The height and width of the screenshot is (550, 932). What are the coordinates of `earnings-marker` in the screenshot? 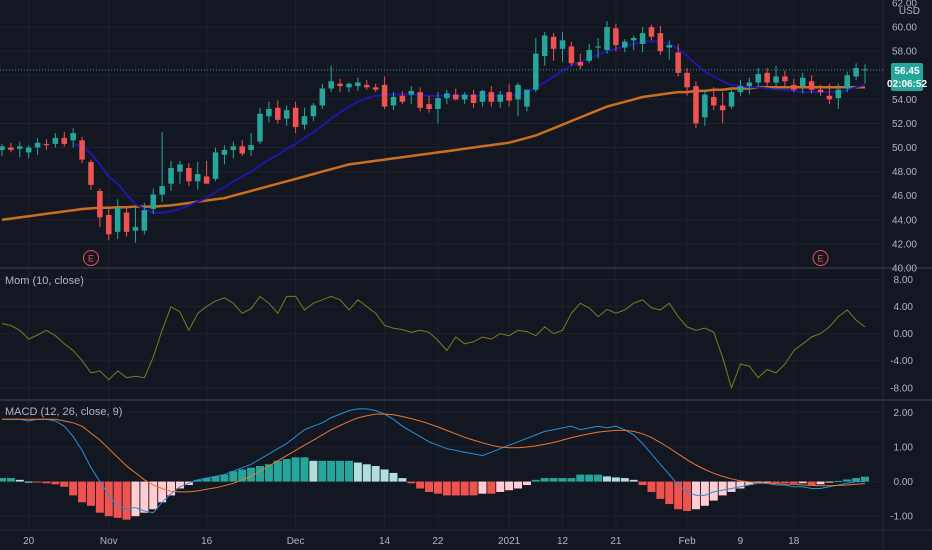 It's located at (820, 258).